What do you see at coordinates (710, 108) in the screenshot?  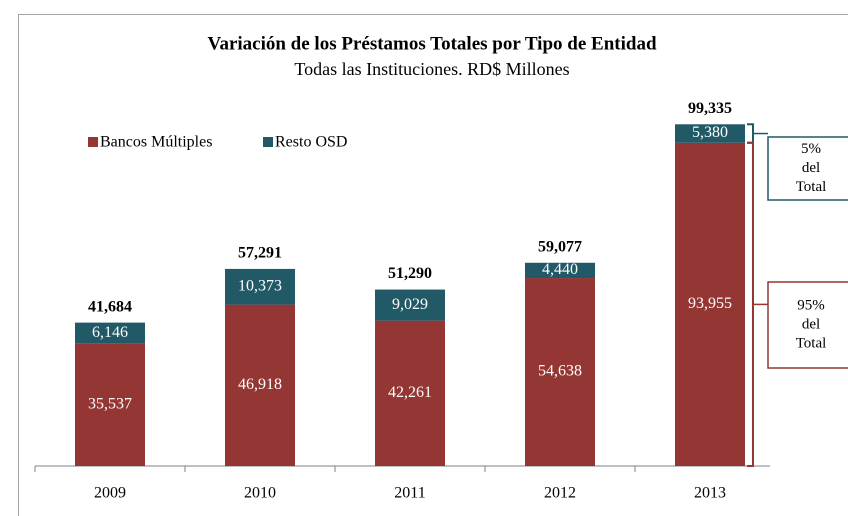 I see `total-label: 99,335` at bounding box center [710, 108].